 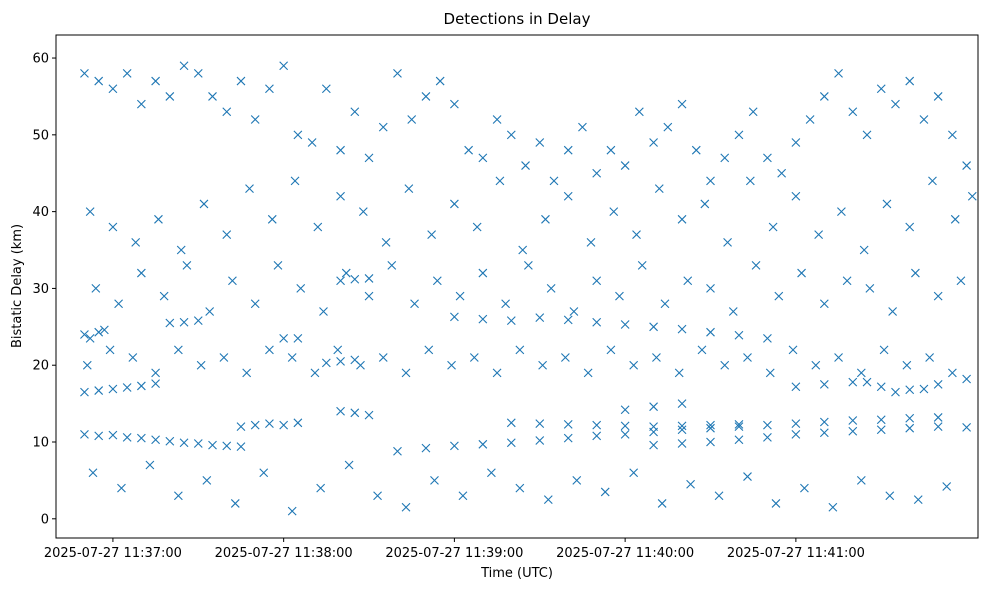 I want to click on y-tick-label: 10, so click(x=40, y=443).